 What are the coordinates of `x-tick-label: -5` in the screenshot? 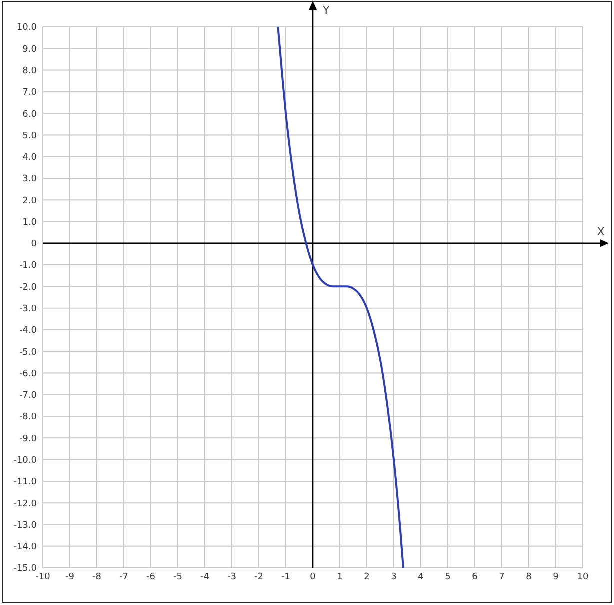 It's located at (178, 577).